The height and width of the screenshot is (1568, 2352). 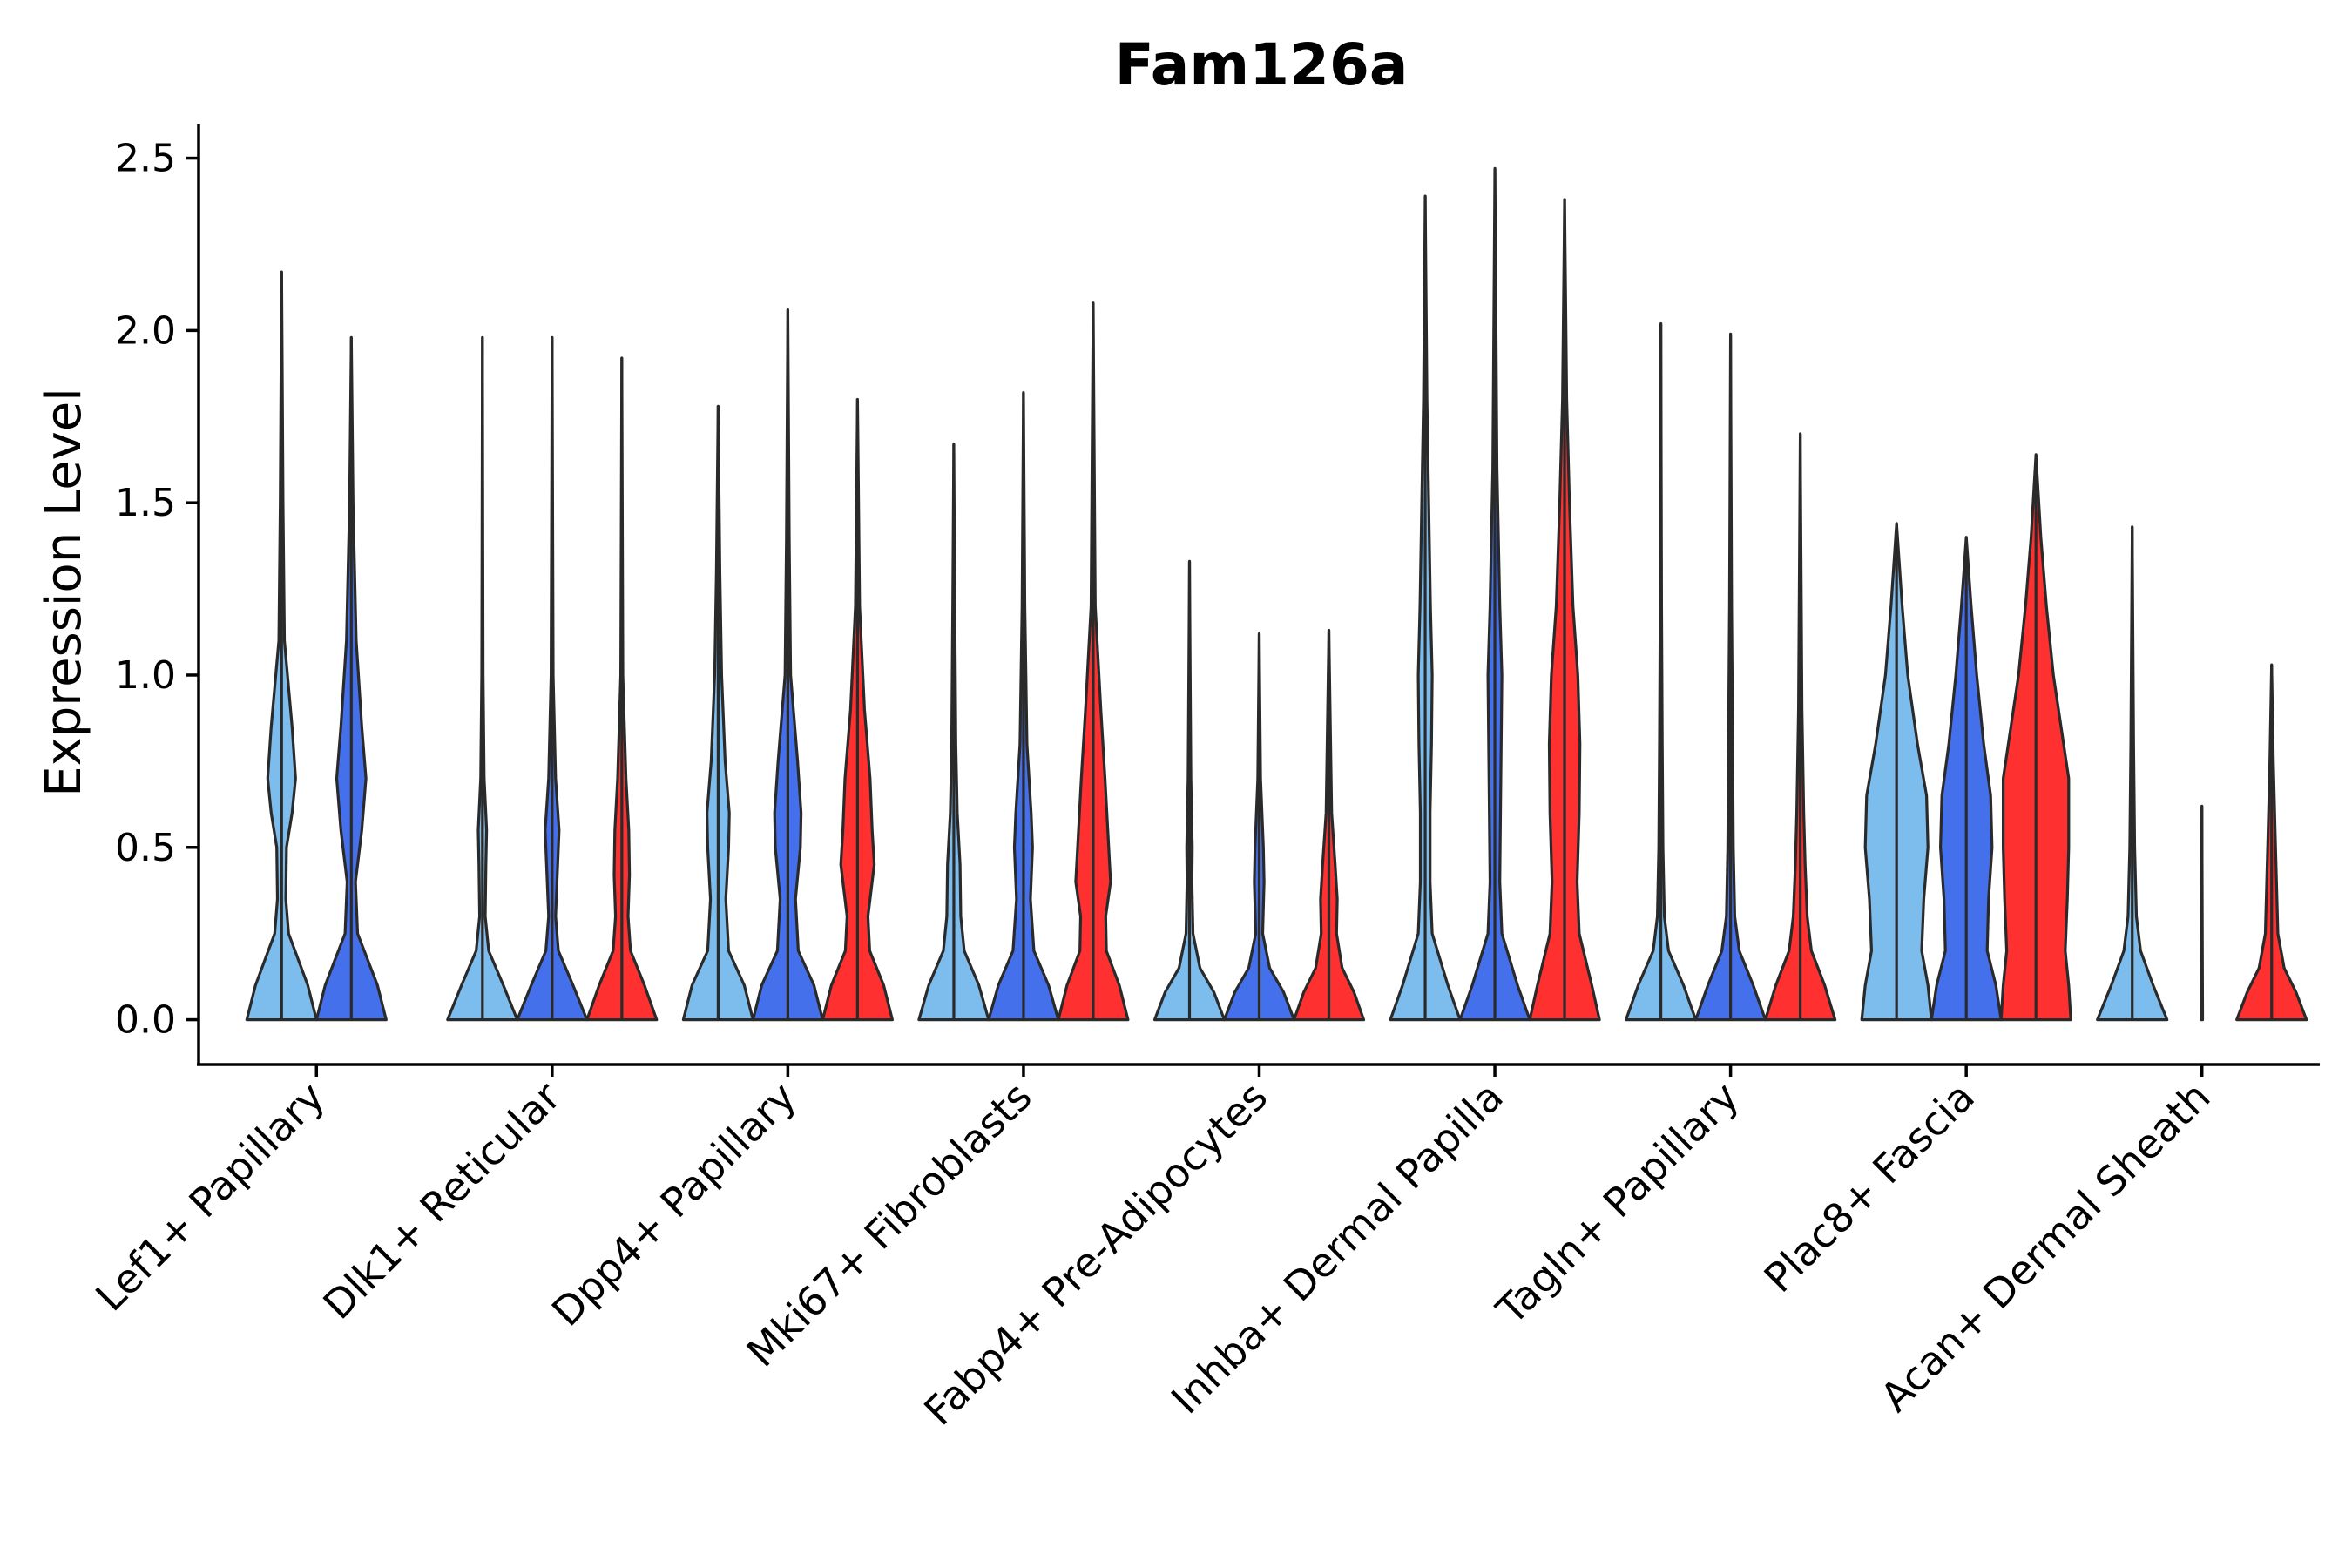 I want to click on y-ticks: 0.0 0.5 1.0 1.5 2.0 2.5, so click(x=157, y=590).